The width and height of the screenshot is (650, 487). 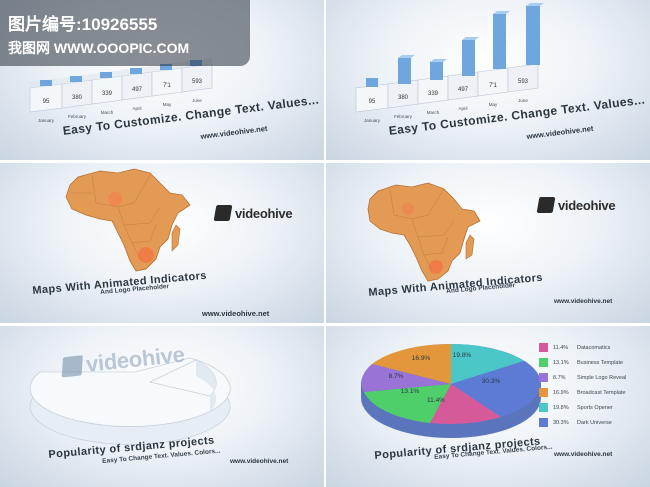 I want to click on legend-percent: 19.8%, so click(x=561, y=407).